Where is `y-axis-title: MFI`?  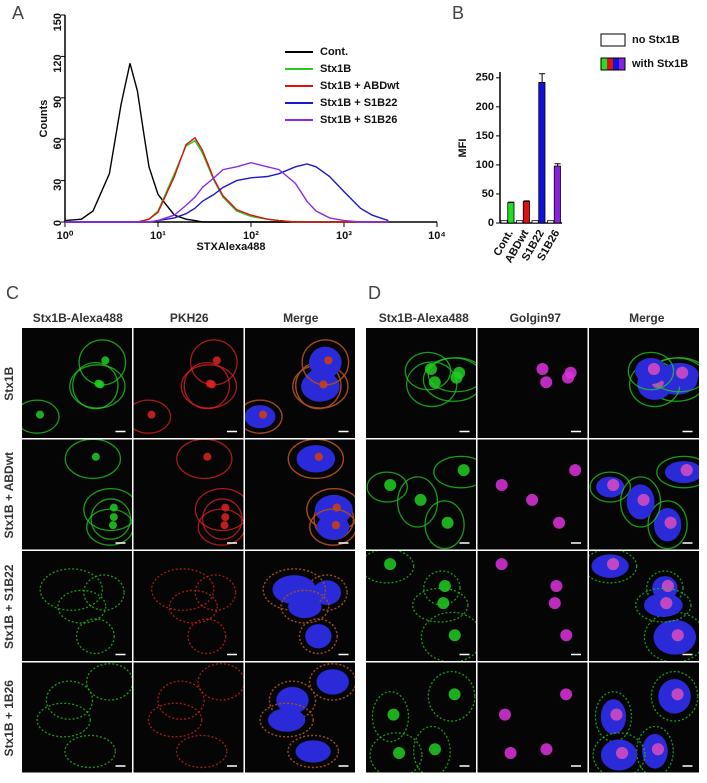 y-axis-title: MFI is located at coordinates (463, 148).